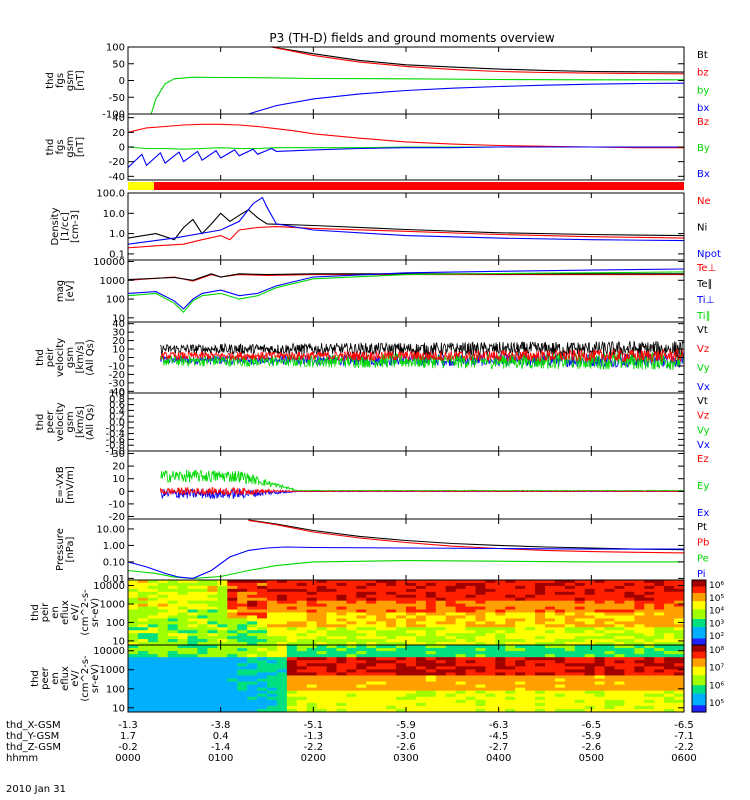  Describe the element at coordinates (117, 234) in the screenshot. I see `y-tick-label: 1.0` at that location.